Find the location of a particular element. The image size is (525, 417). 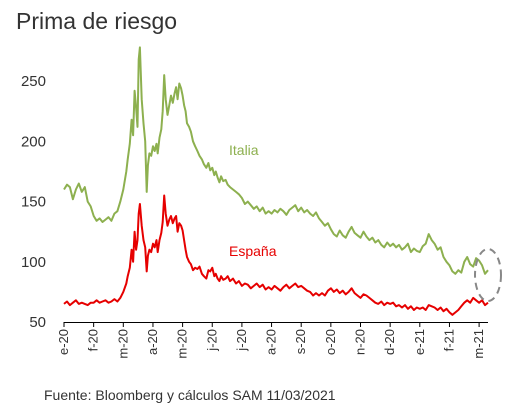

recent-values-highlight is located at coordinates (488, 275).